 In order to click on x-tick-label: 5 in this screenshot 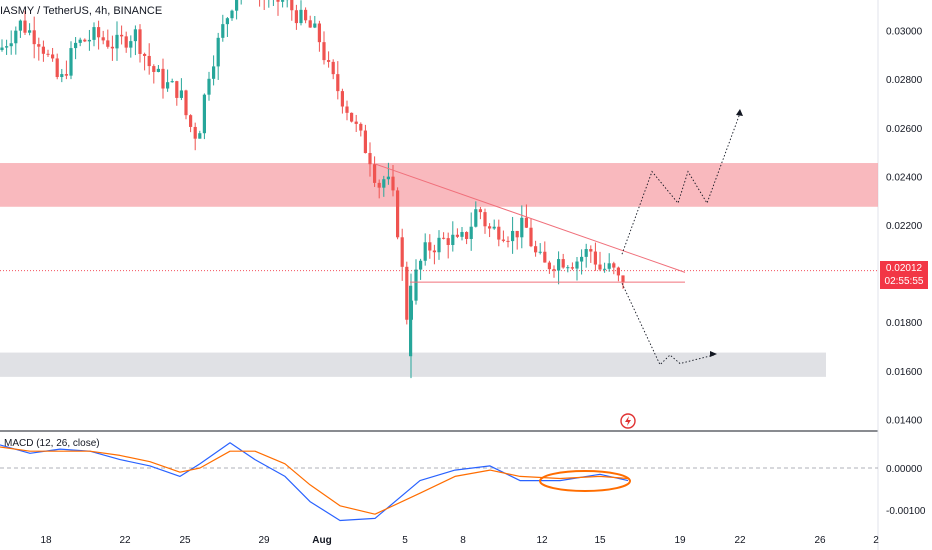, I will do `click(405, 540)`.